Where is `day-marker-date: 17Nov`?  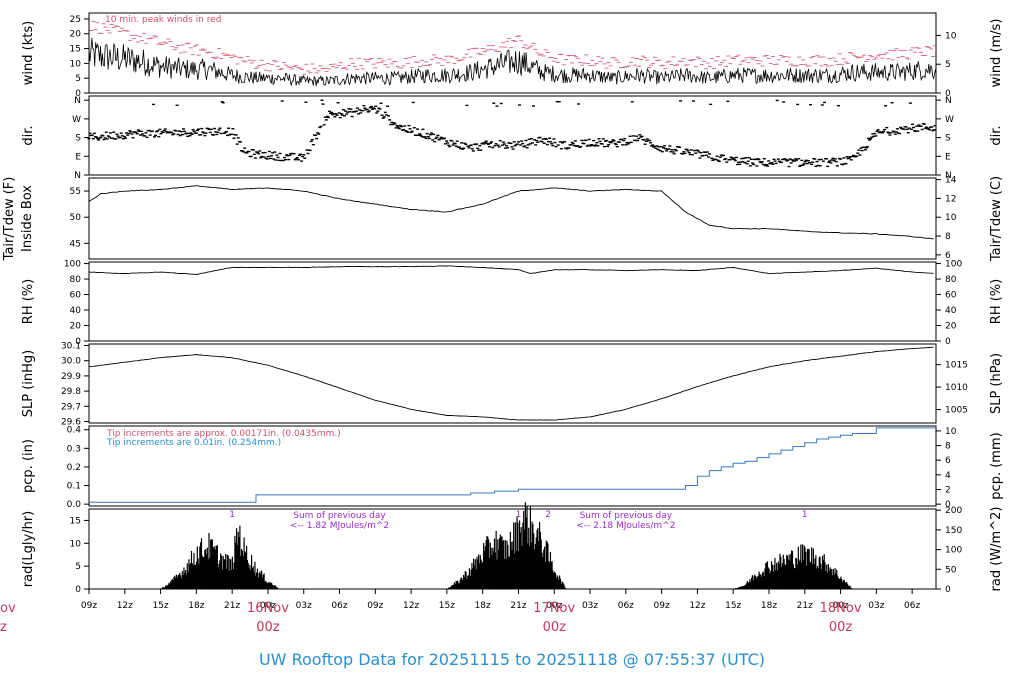 day-marker-date: 17Nov is located at coordinates (554, 608).